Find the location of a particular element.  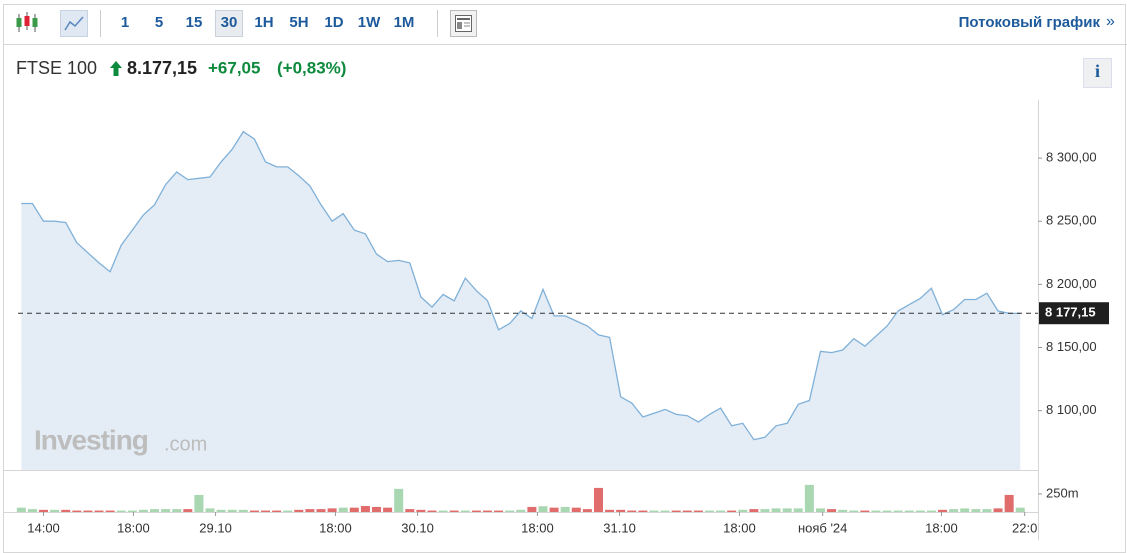

interval-button: 1M is located at coordinates (404, 22).